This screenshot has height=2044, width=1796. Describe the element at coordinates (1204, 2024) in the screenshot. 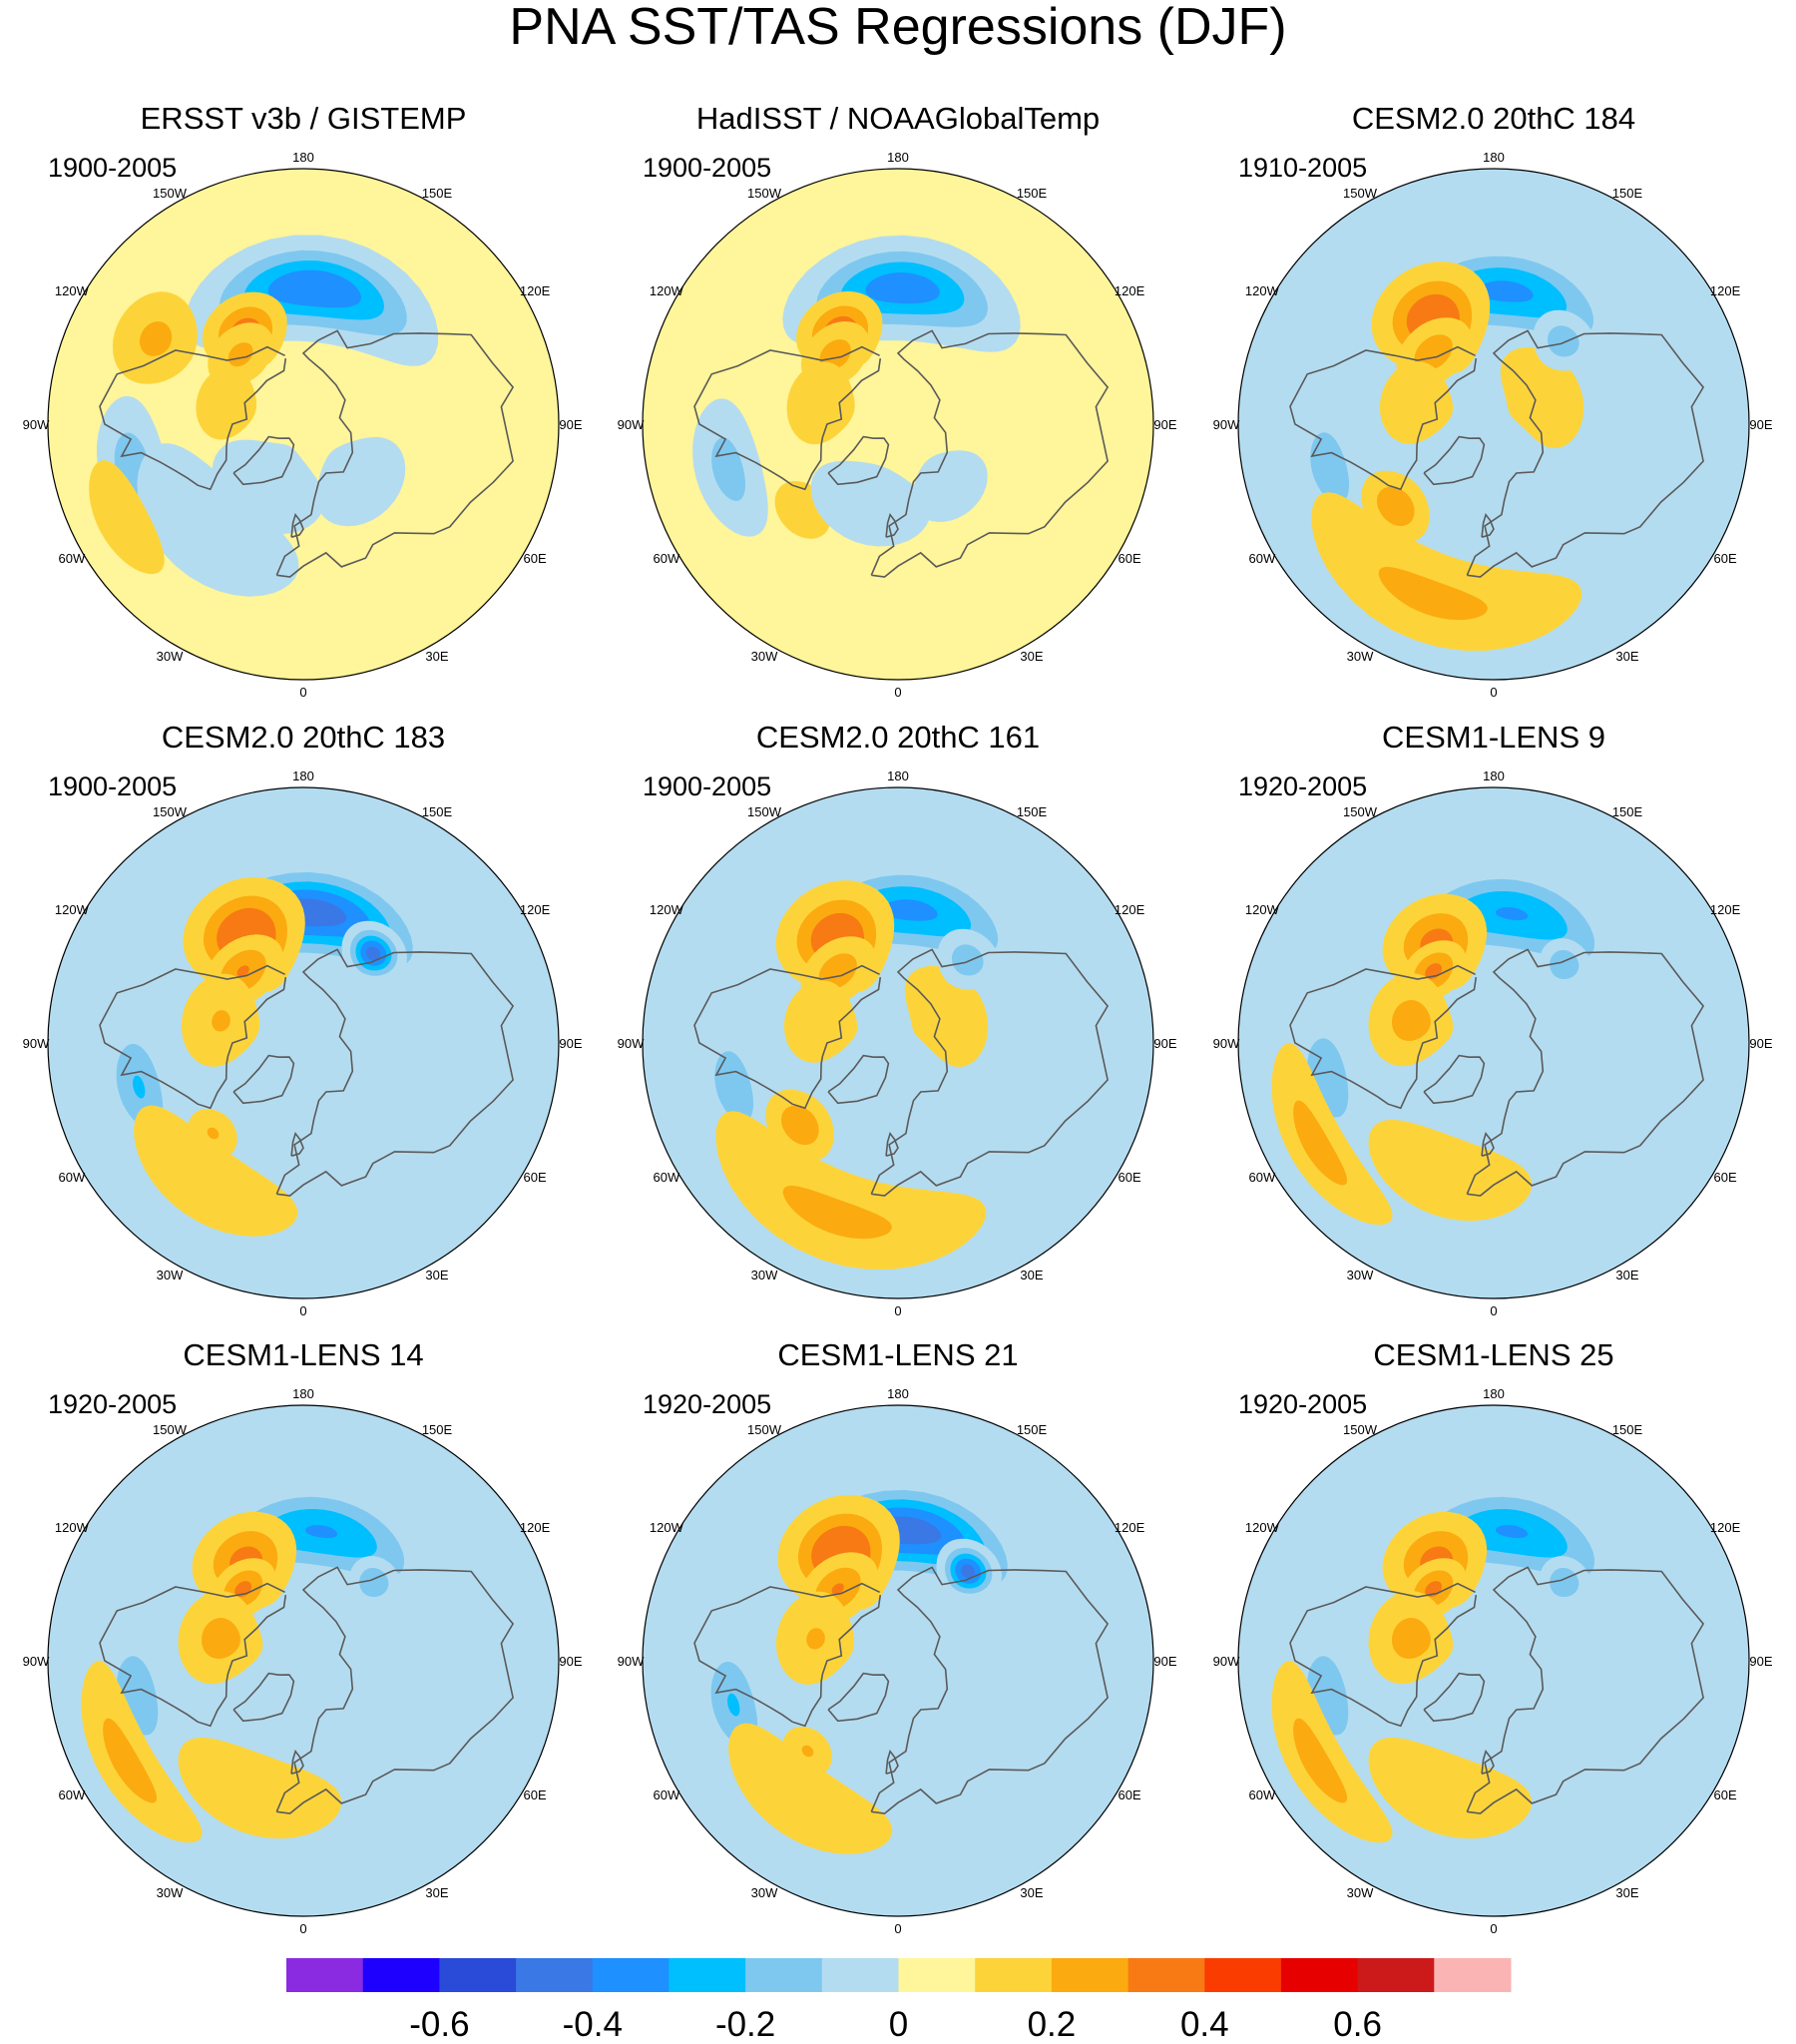

I see `colorbar-tick-label: 0.4` at that location.